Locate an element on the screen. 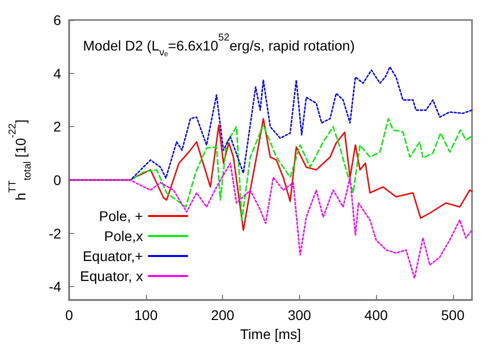 This screenshot has height=350, width=500. y-tick-label: 4 is located at coordinates (57, 73).